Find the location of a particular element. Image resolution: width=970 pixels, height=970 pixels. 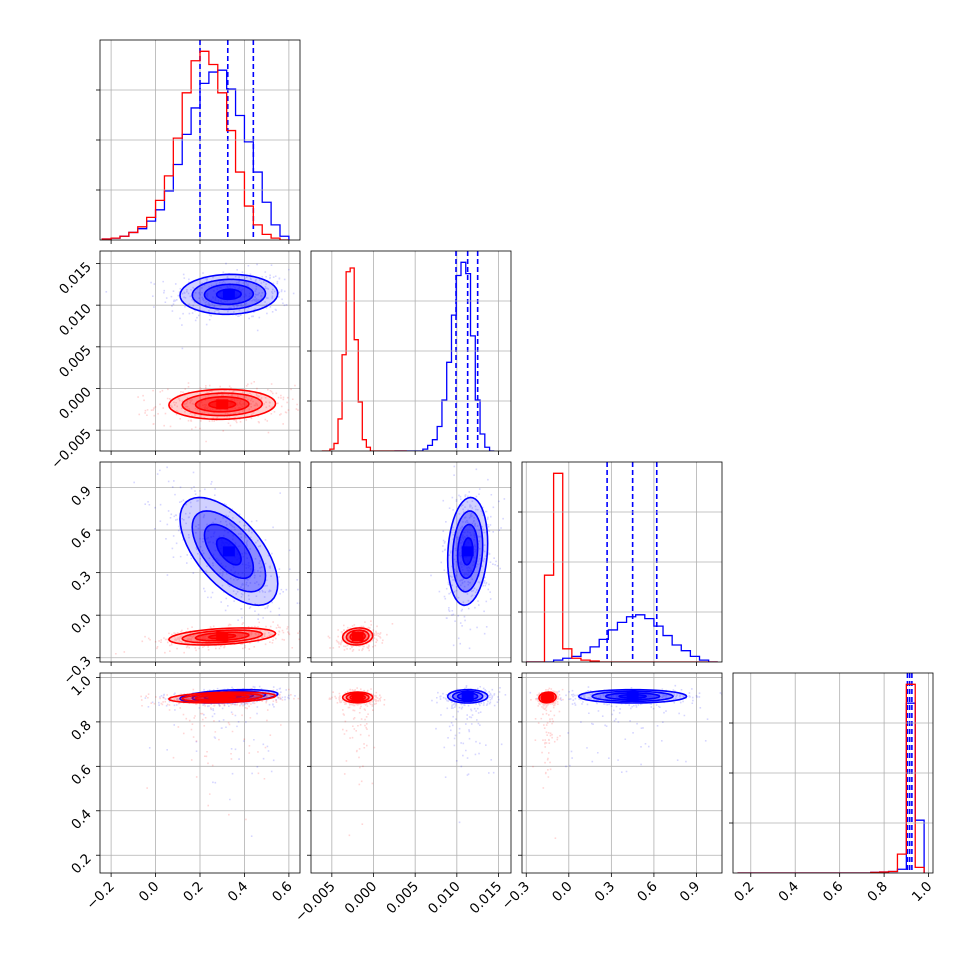

y-tick-label-p2-2: 0.3 is located at coordinates (81, 581).